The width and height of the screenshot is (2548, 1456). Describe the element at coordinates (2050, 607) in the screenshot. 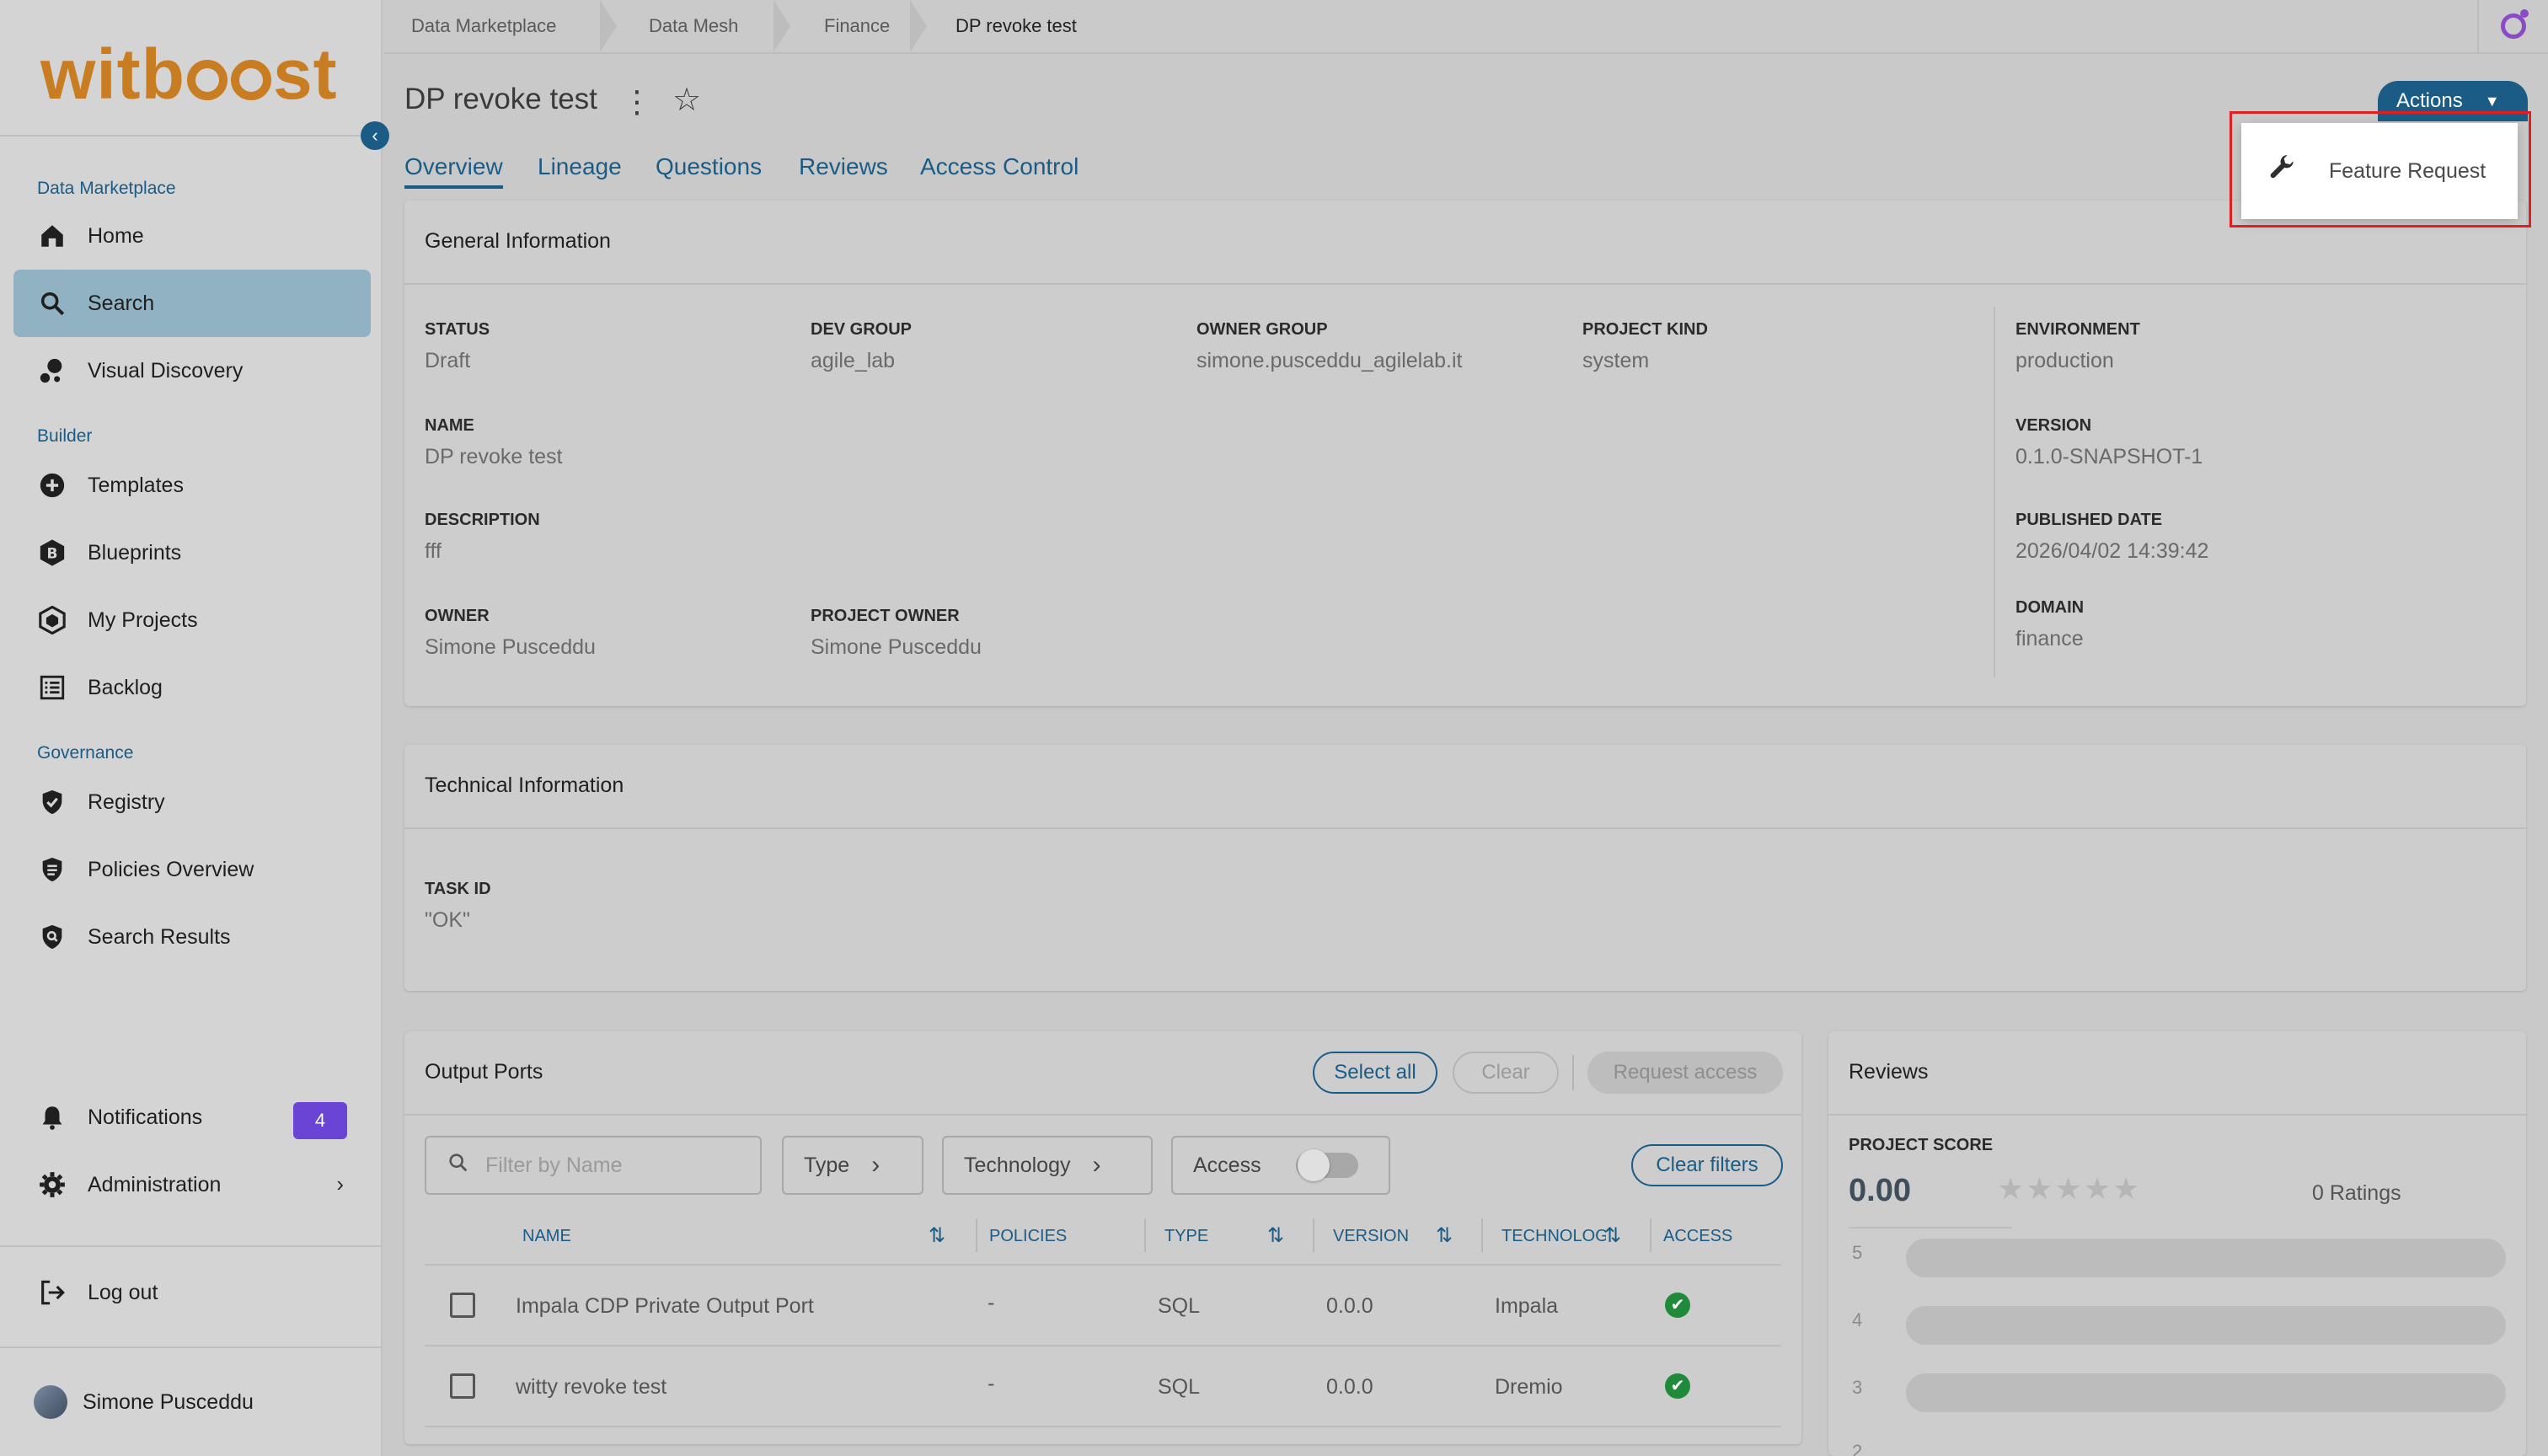

I see `domain-label: DOMAIN` at that location.